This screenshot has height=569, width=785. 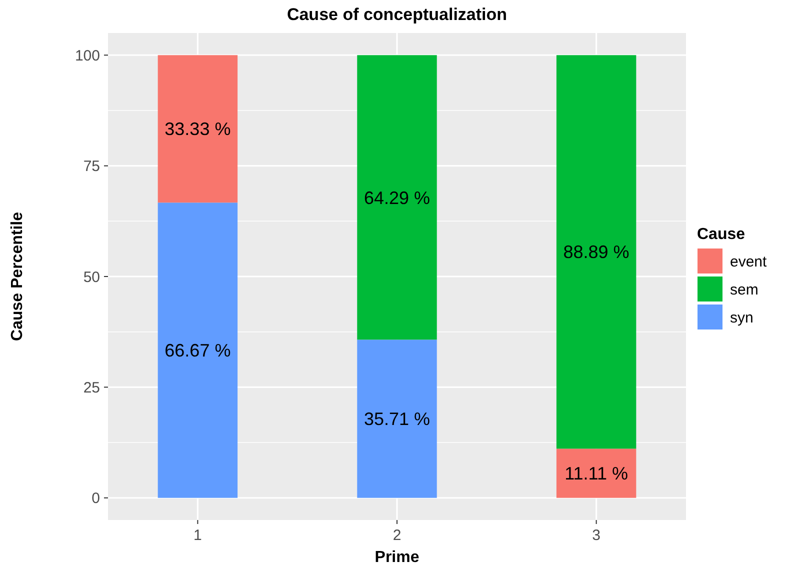 I want to click on data-label: 33.33 %, so click(x=197, y=129).